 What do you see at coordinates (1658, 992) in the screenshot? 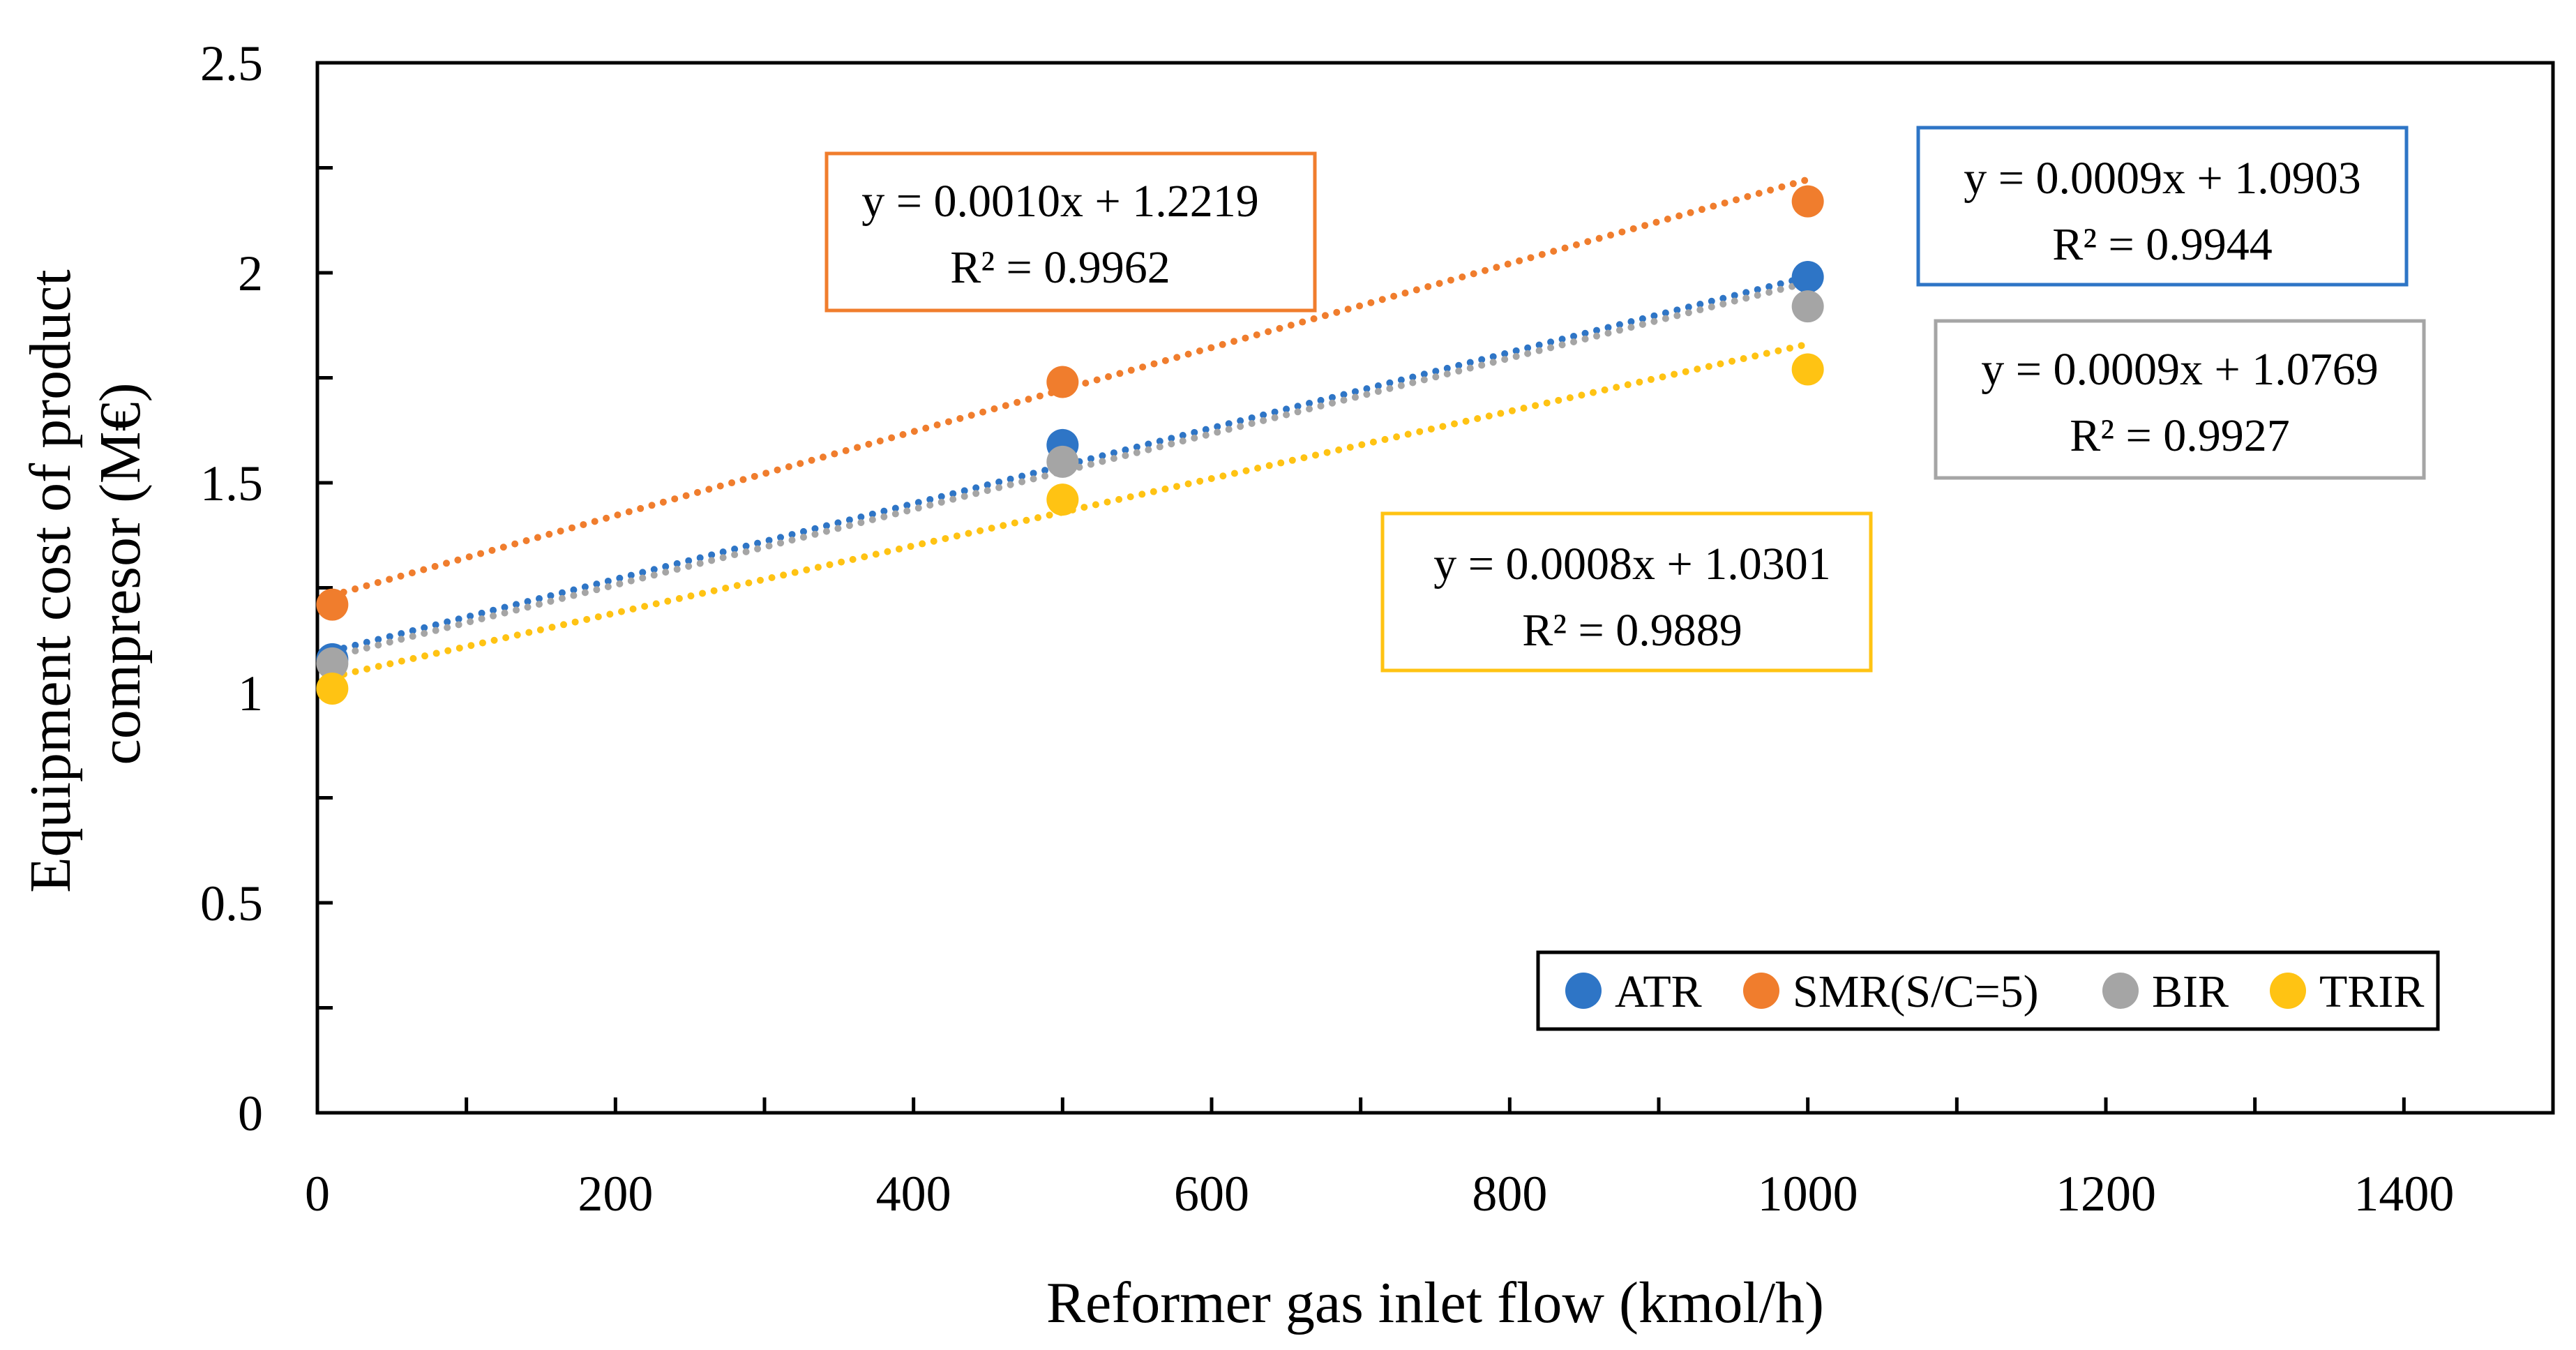
I see `legend-label-atr: ATR` at bounding box center [1658, 992].